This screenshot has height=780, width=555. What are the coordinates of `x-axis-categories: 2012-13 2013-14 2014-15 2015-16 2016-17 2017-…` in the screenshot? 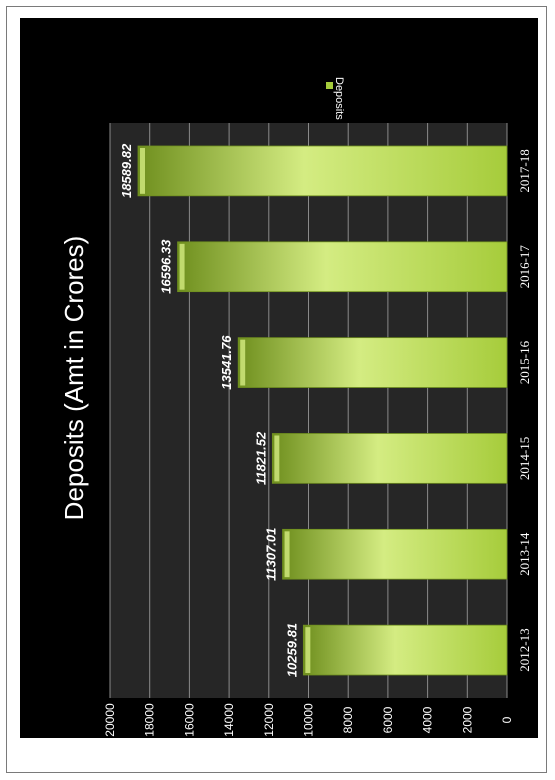 It's located at (524, 410).